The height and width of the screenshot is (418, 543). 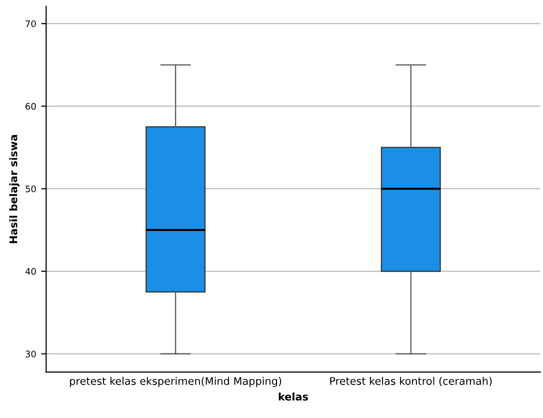 I want to click on y-tick-label: 30, so click(x=31, y=354).